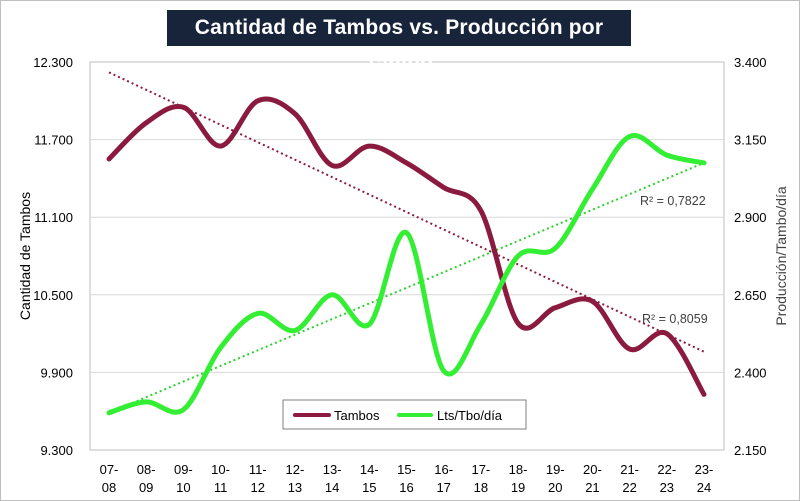 Image resolution: width=800 pixels, height=501 pixels. I want to click on x-tick-label-top: 07-, so click(109, 469).